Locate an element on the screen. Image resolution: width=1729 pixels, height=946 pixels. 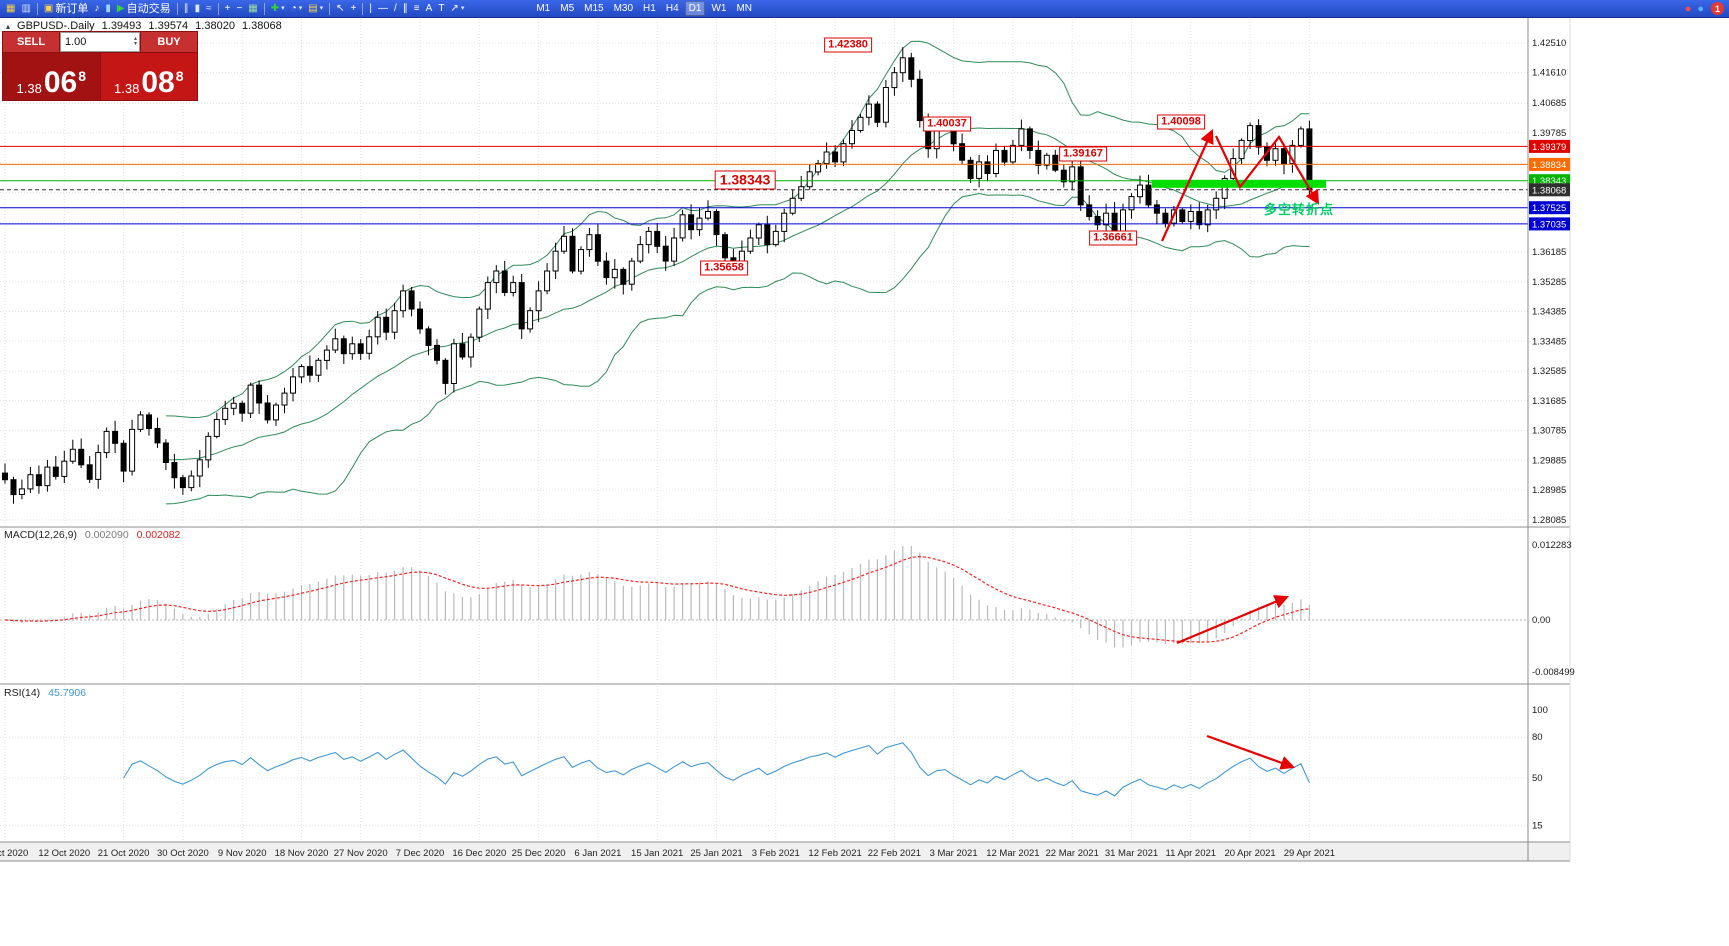
auto-trading-icon: ▶ is located at coordinates (120, 8).